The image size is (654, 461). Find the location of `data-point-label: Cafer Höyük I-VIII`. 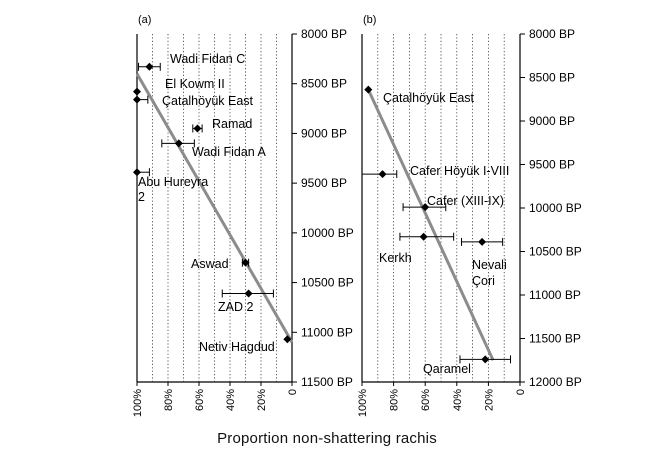

data-point-label: Cafer Höyük I-VIII is located at coordinates (459, 171).